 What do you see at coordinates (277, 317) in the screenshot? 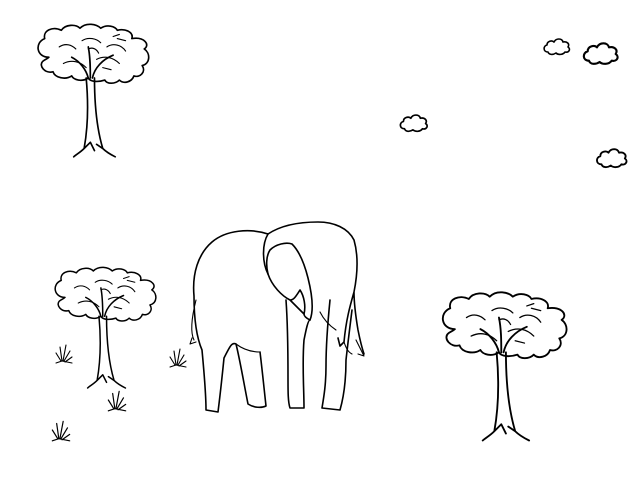
I see `elephant-icon` at bounding box center [277, 317].